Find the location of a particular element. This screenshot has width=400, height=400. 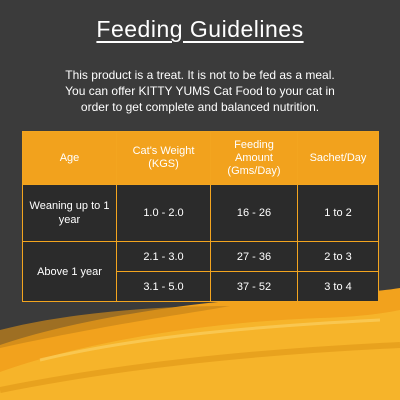

sachet-cell: 1 to 2 is located at coordinates (338, 213).